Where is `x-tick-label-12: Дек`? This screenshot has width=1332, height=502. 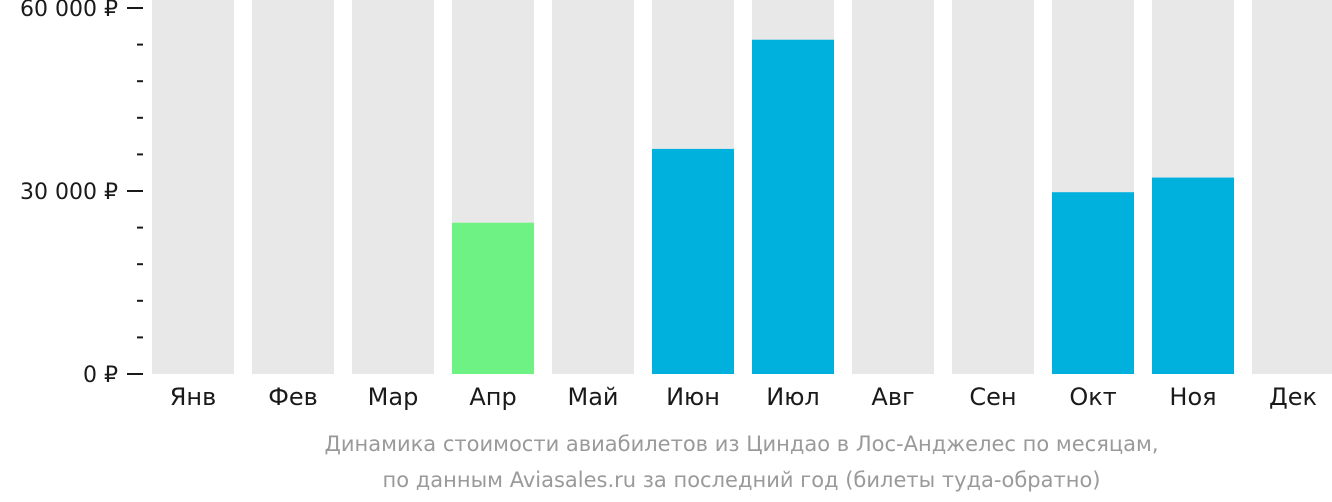 x-tick-label-12: Дек is located at coordinates (1293, 397).